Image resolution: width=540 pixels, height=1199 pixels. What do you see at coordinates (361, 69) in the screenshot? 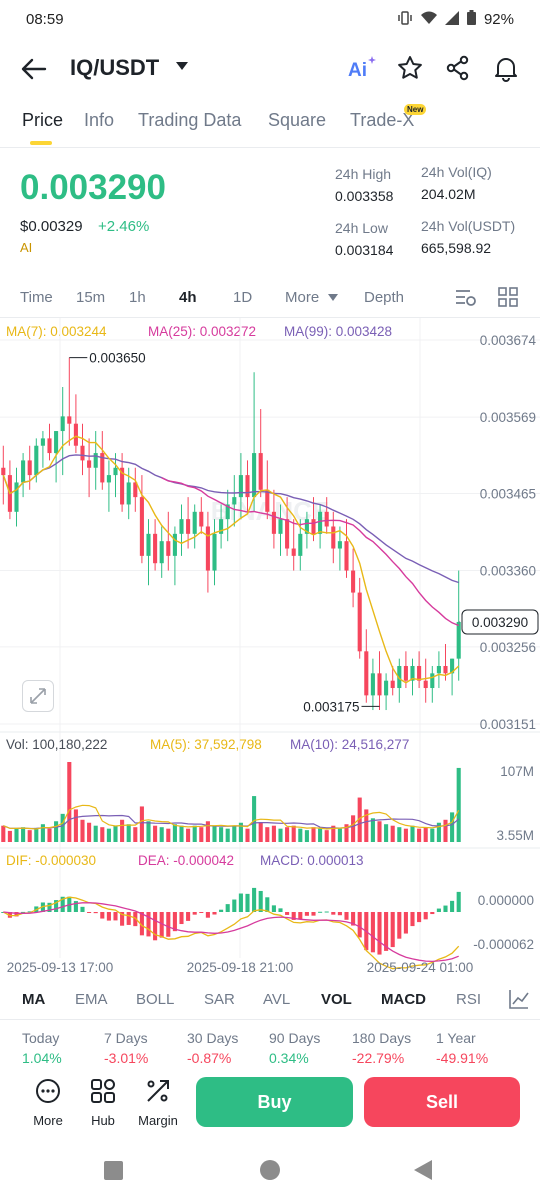
I see `ai-button: Ai` at bounding box center [361, 69].